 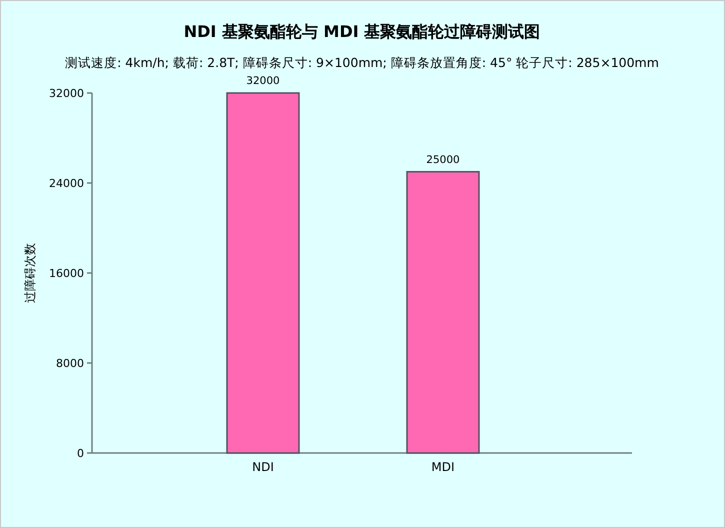 I want to click on y-axis-title: 过障碍次数, so click(x=30, y=273).